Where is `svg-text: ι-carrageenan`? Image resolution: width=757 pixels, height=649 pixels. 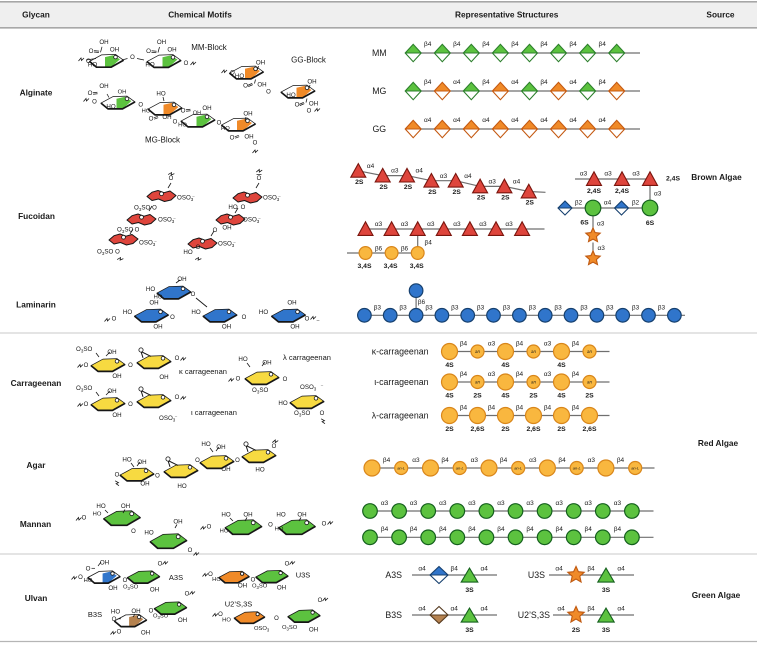
svg-text: ι-carrageenan is located at coordinates (401, 382).